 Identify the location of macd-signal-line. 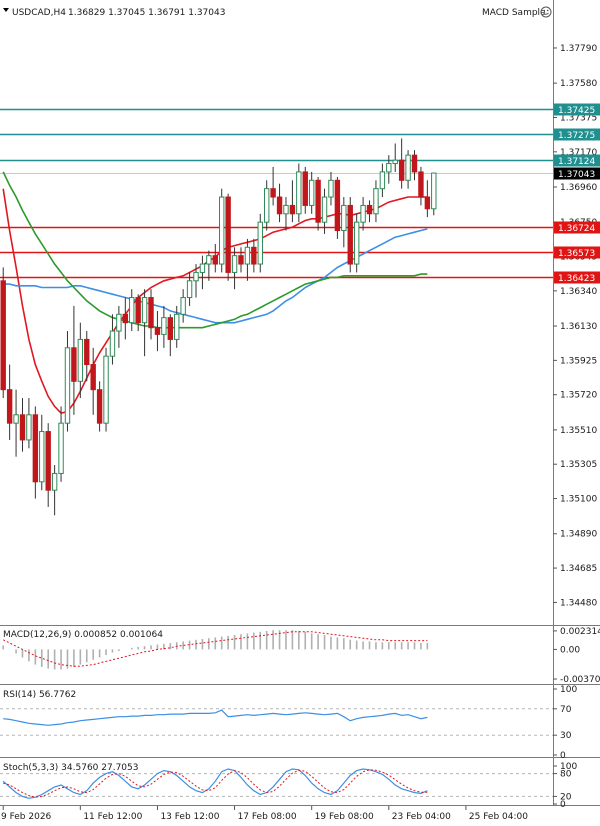
(215, 649).